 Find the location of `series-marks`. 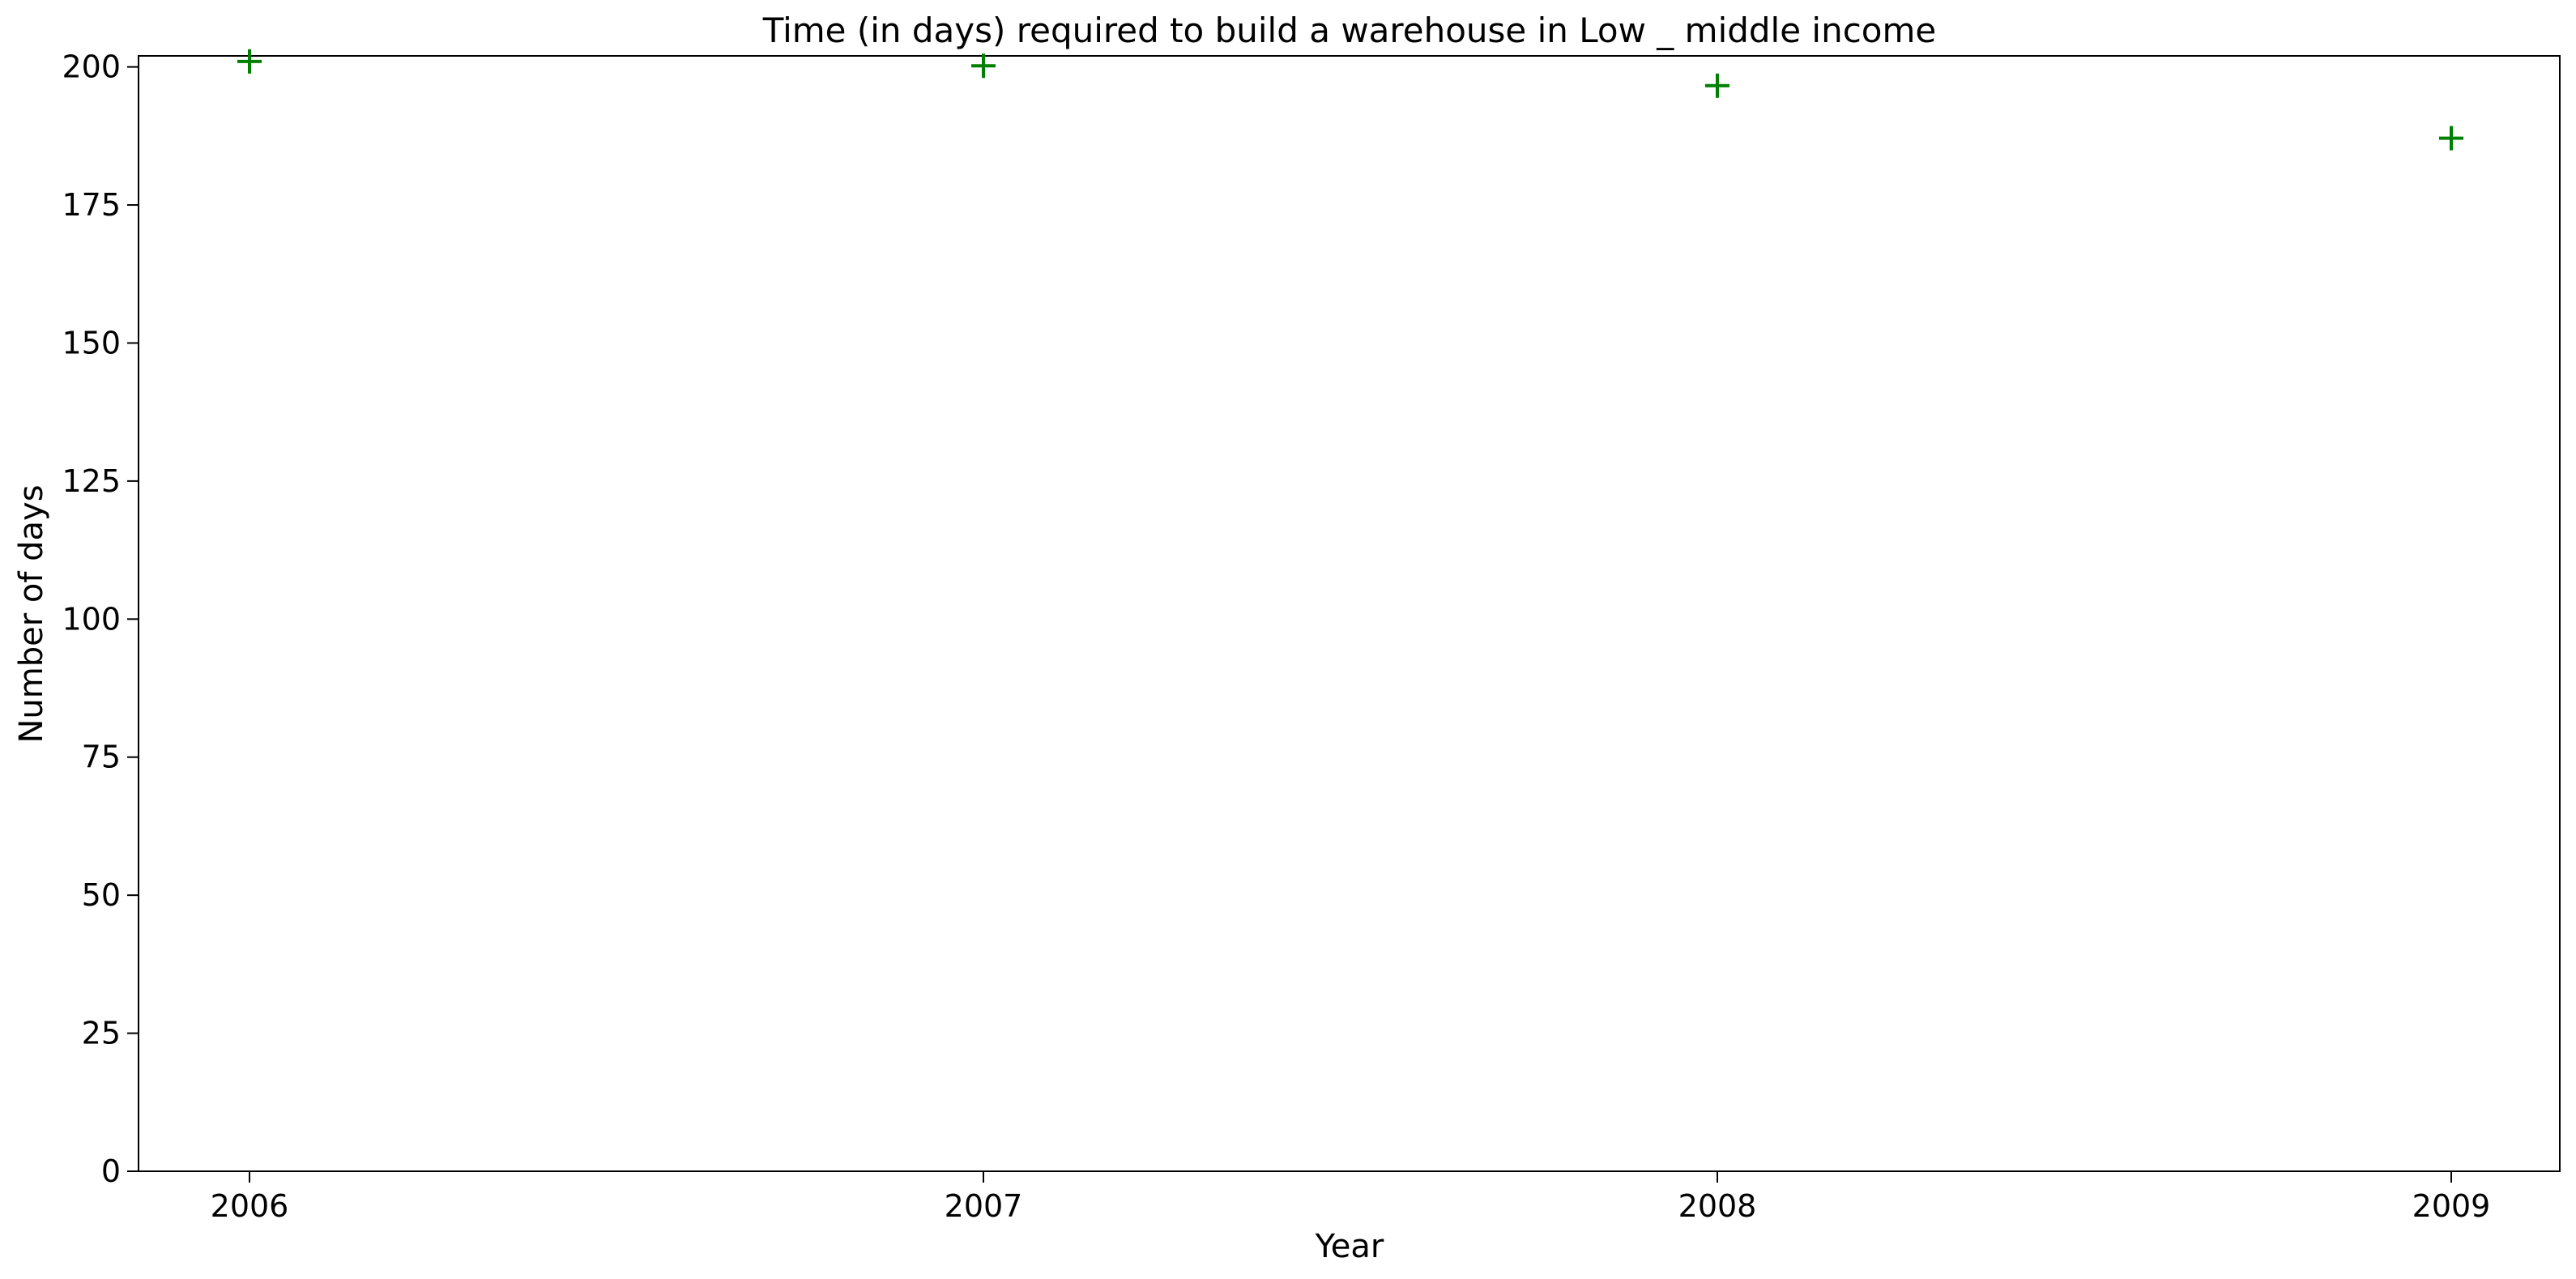

series-marks is located at coordinates (1350, 100).